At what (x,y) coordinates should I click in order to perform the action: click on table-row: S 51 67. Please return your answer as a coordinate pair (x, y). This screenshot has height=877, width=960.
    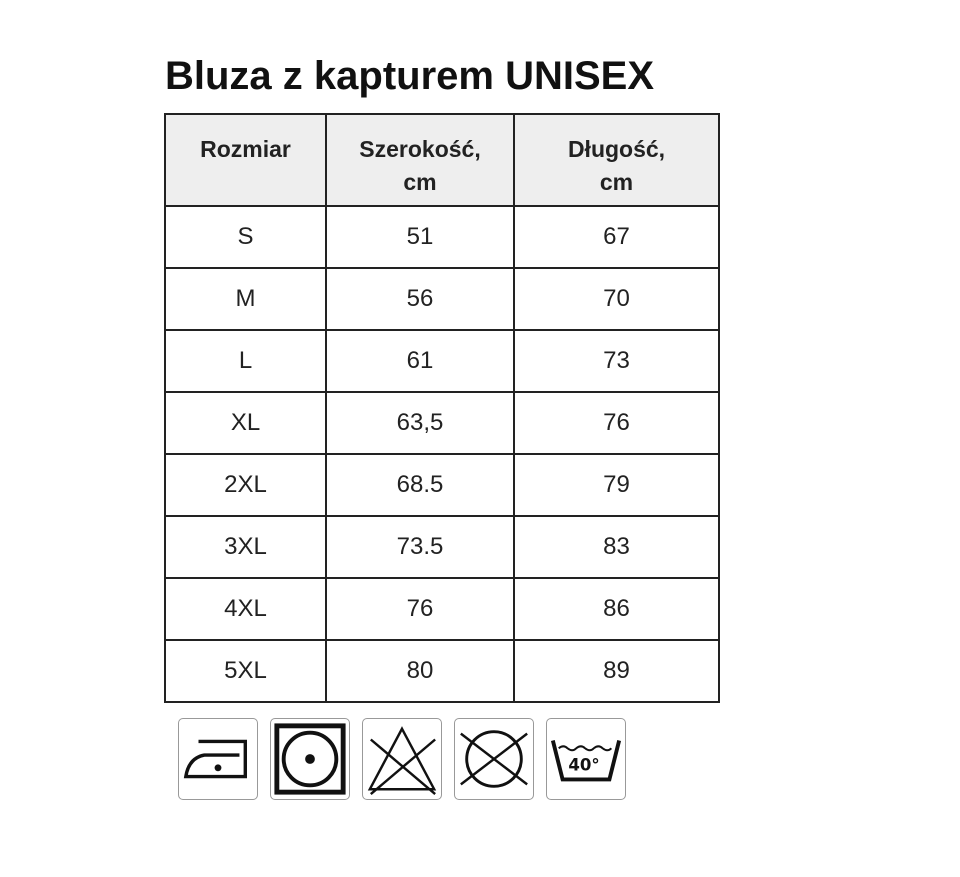
    Looking at the image, I should click on (442, 237).